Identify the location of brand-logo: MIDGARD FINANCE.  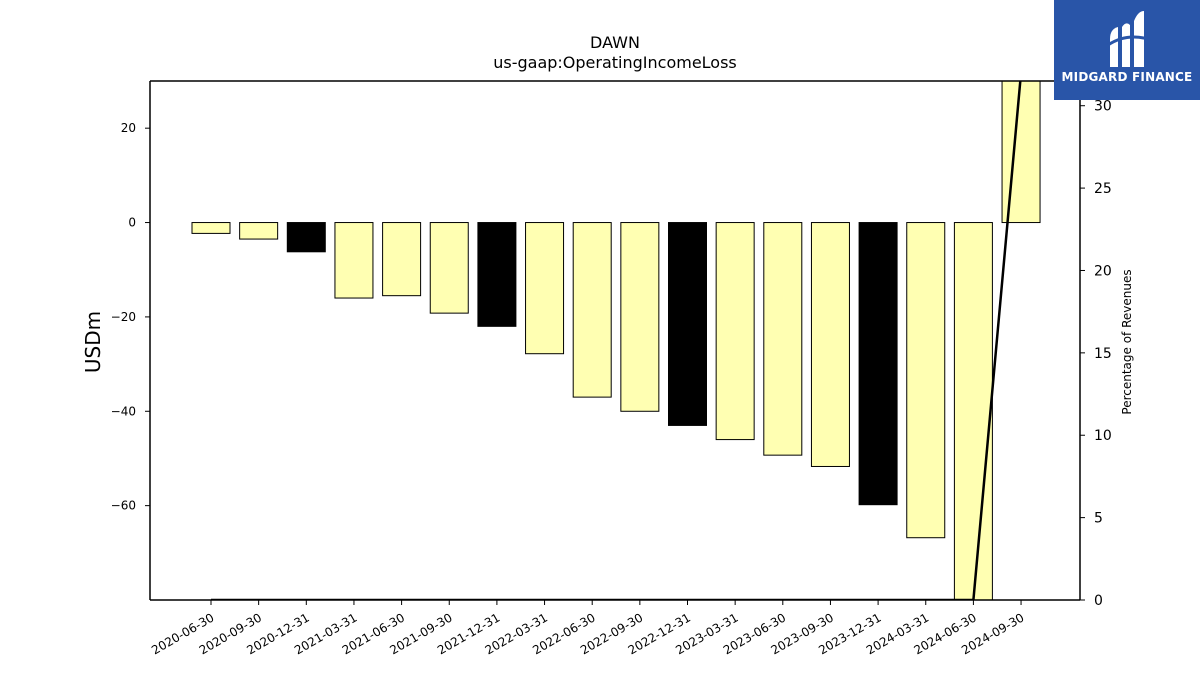
(1127, 50).